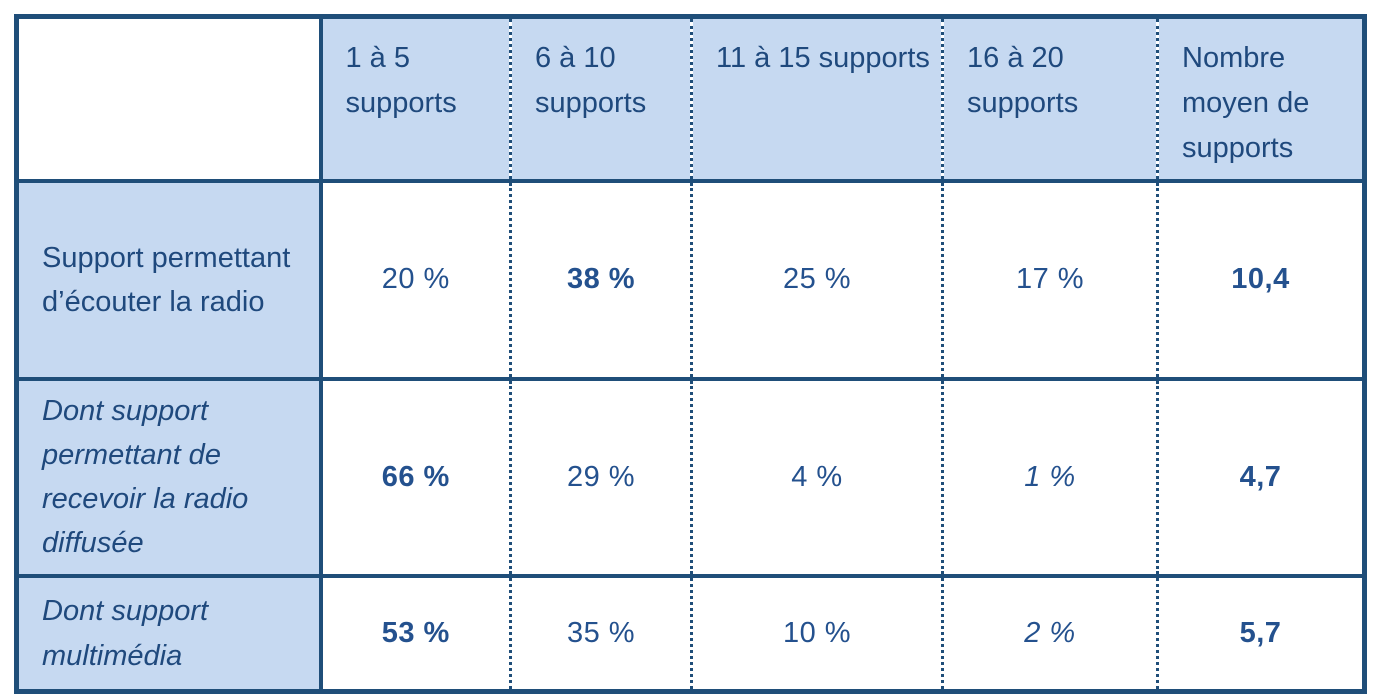 Image resolution: width=1376 pixels, height=695 pixels. Describe the element at coordinates (1260, 278) in the screenshot. I see `value-cell: 10,4` at that location.